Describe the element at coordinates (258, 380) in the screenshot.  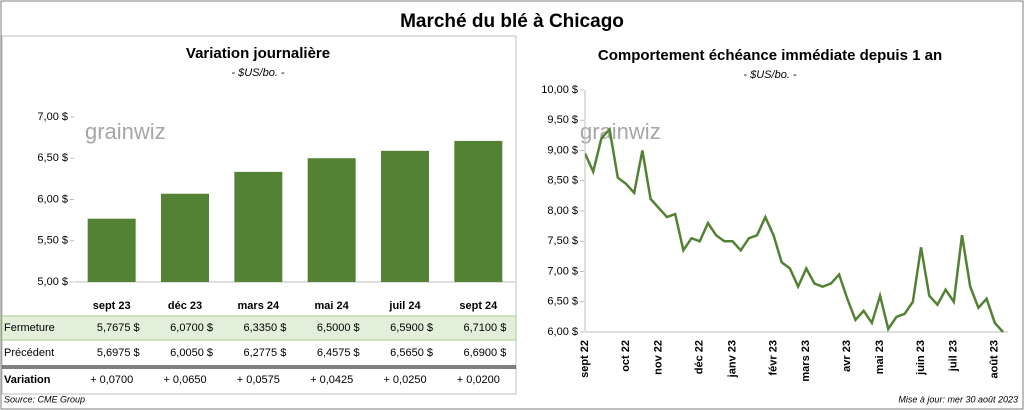
I see `table-cell: + 0,0575` at that location.